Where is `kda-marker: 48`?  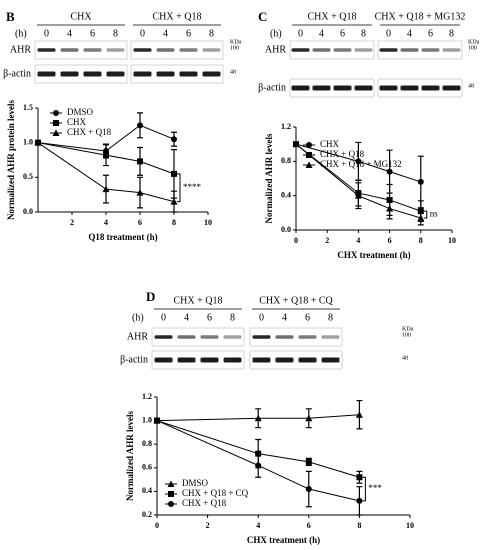
kda-marker: 48 is located at coordinates (471, 86).